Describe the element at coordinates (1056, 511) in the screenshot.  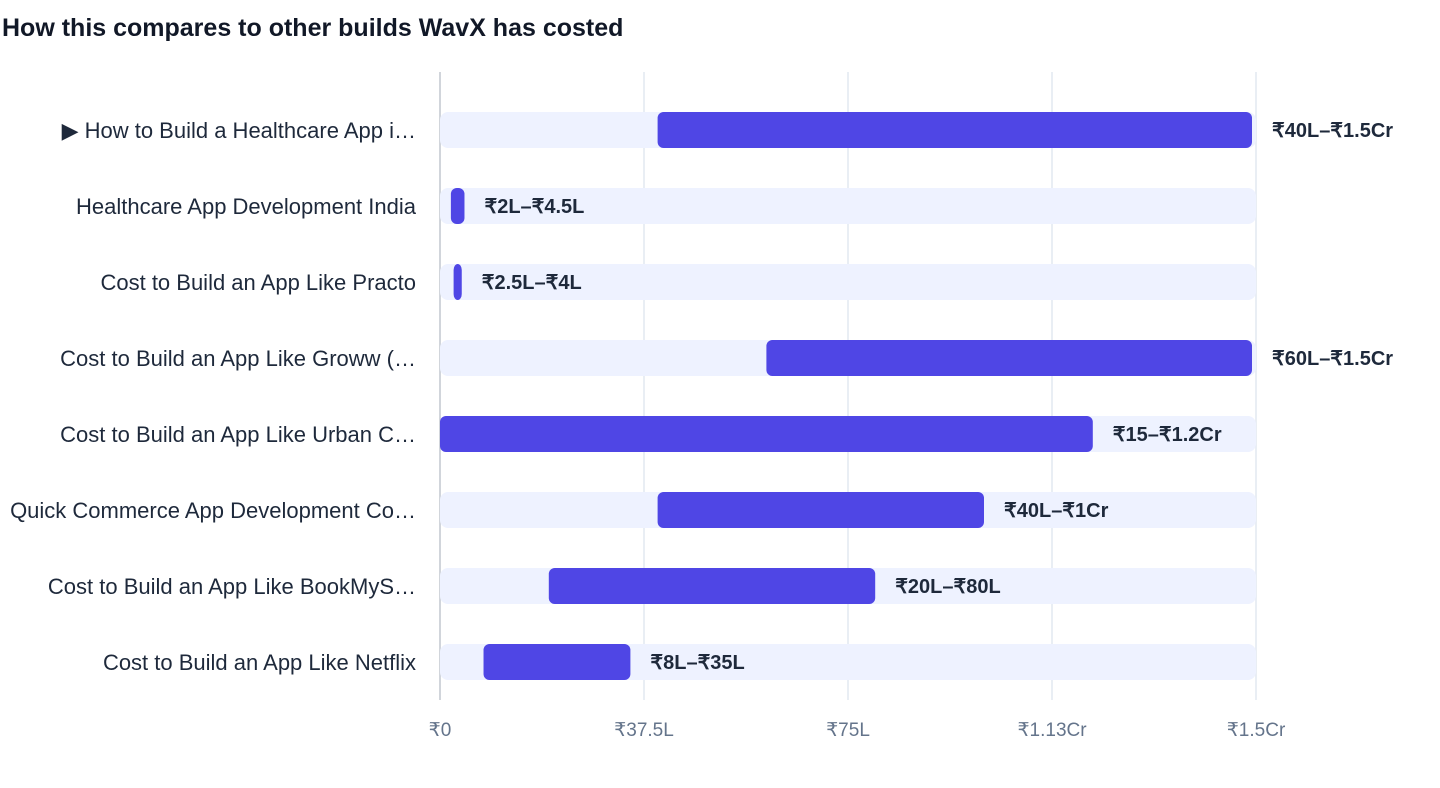
I see `data-label: ₹40L–₹1Cr` at that location.